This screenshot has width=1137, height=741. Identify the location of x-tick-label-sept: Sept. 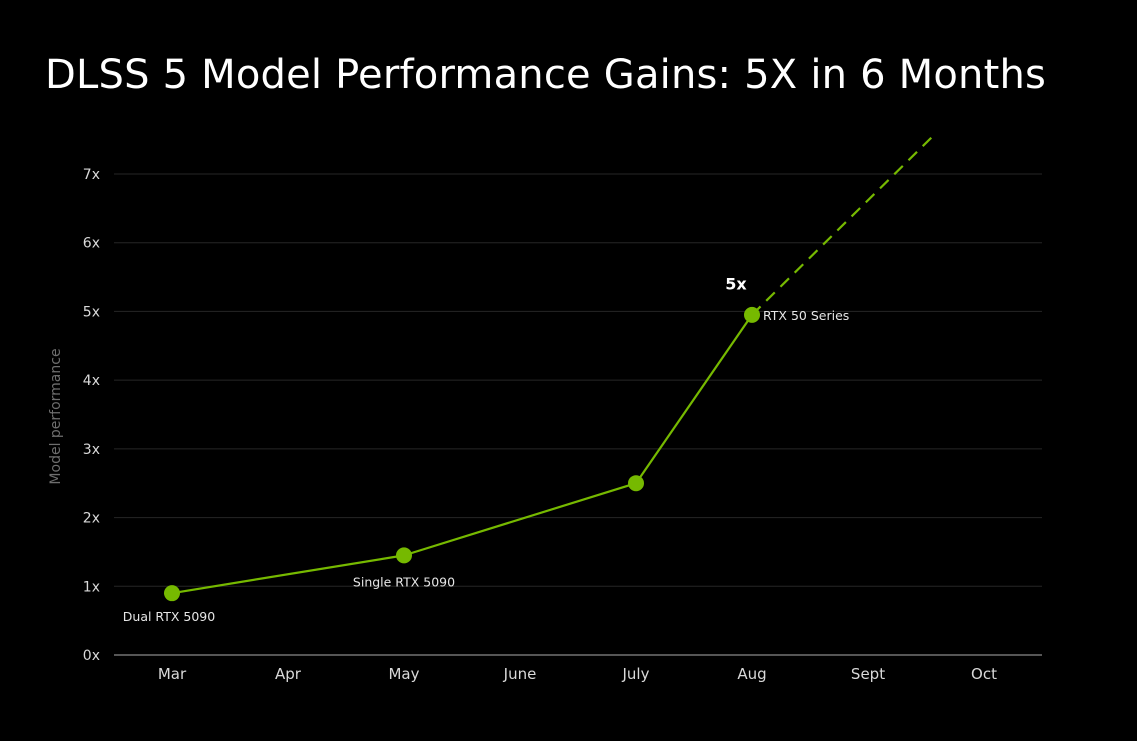
(868, 674).